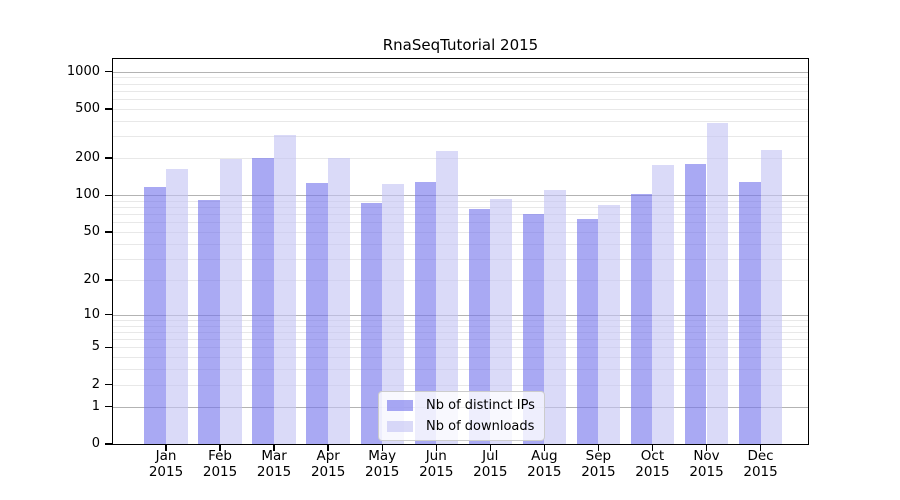 This screenshot has height=500, width=900. Describe the element at coordinates (760, 456) in the screenshot. I see `month-text: Dec` at that location.